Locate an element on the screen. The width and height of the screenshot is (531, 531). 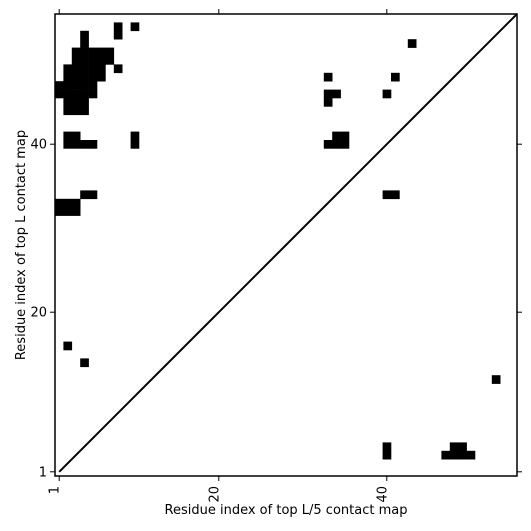
x-axis-label: Residue index of top L/5 contact map is located at coordinates (286, 510).